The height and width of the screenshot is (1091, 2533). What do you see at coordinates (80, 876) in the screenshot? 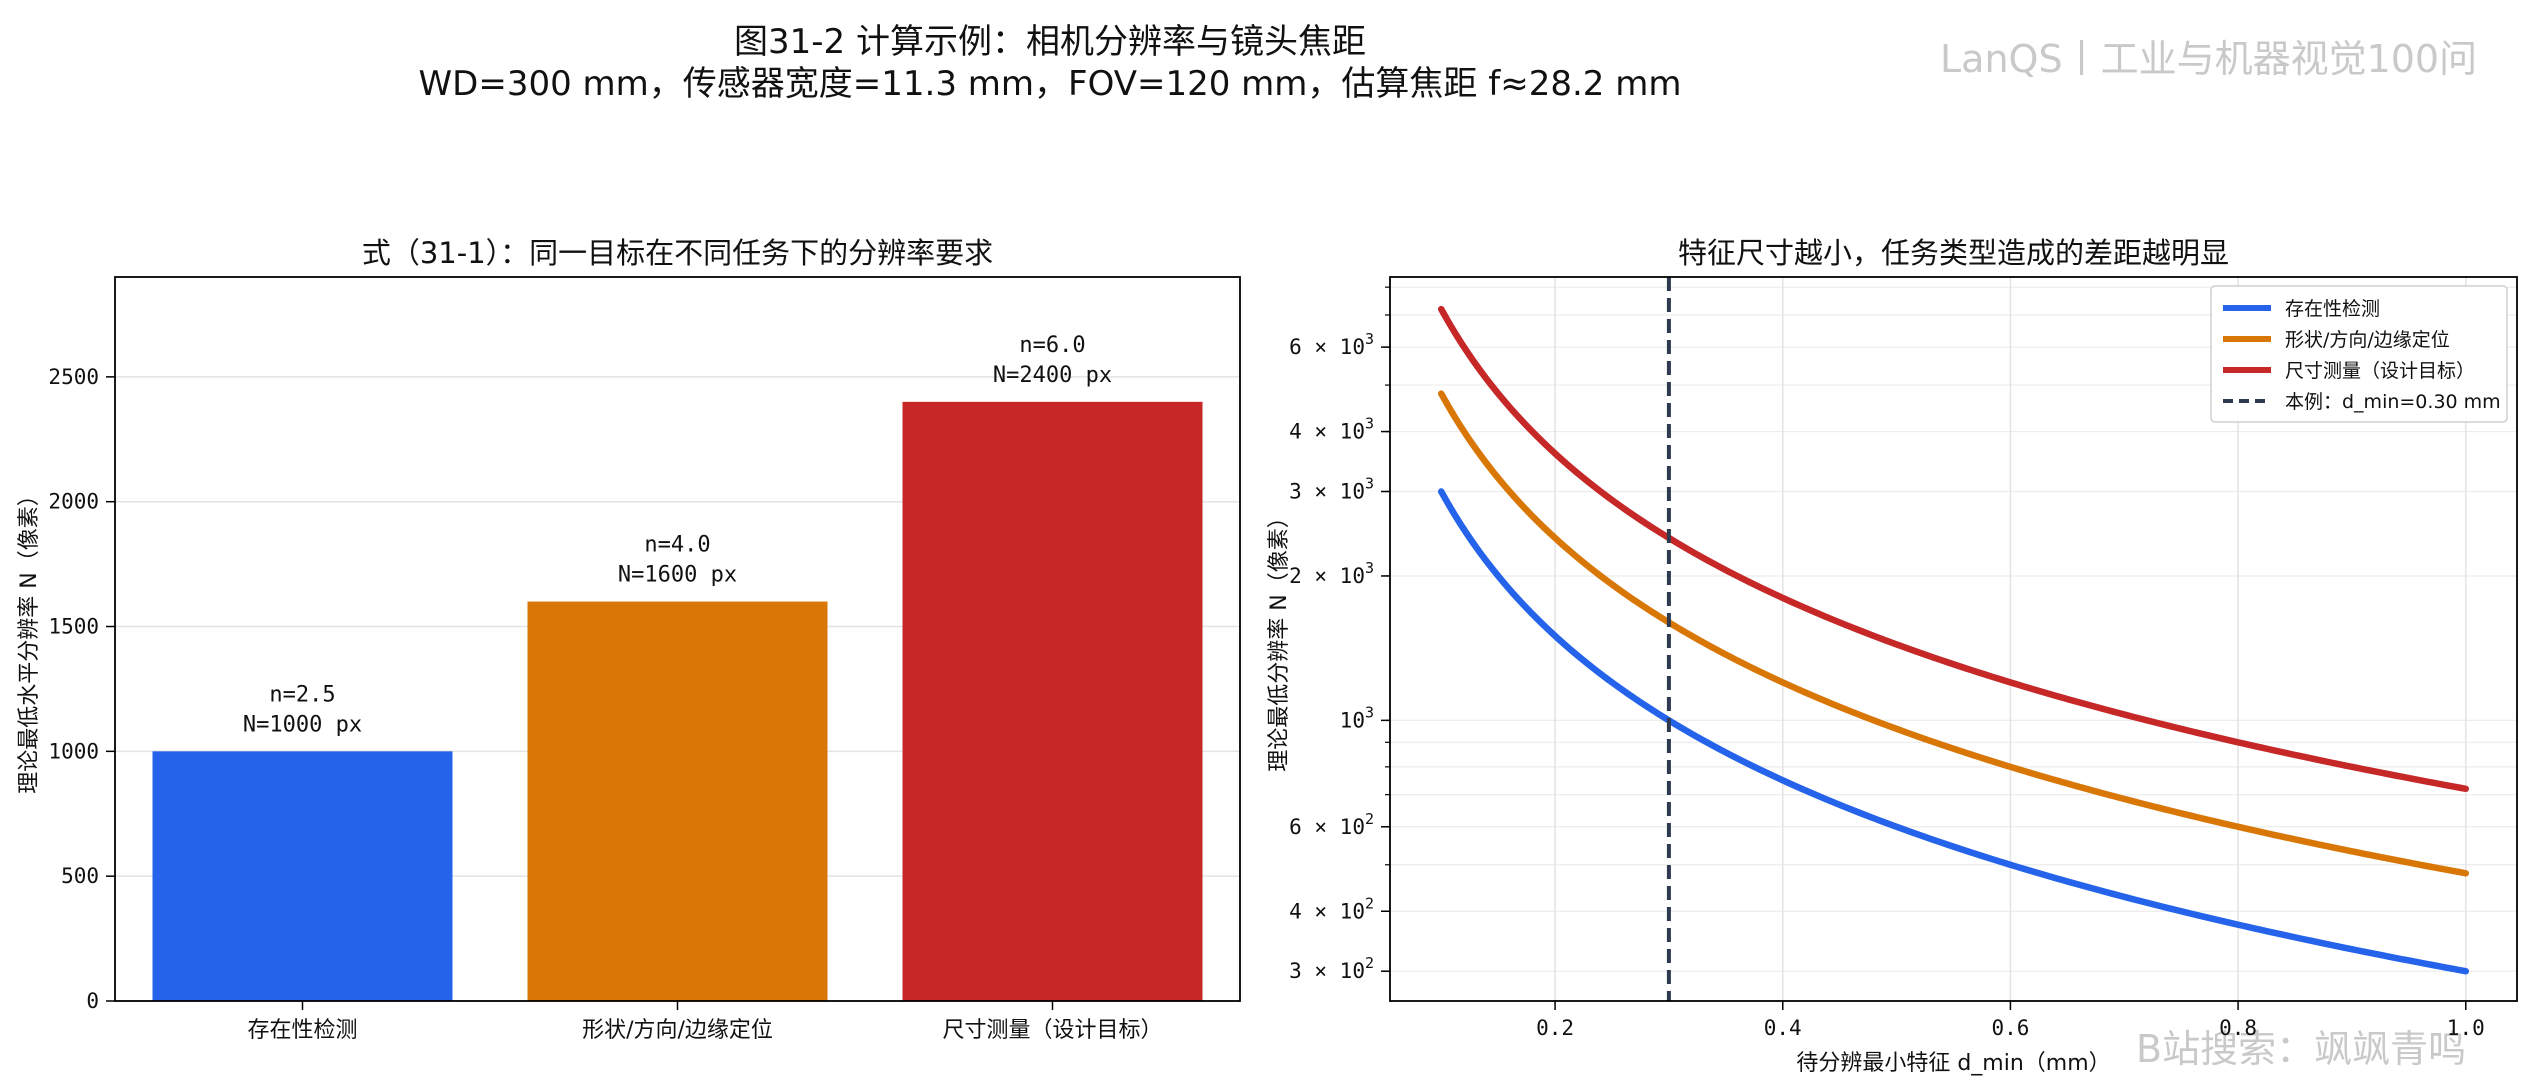
I see `y-tick-label: 500` at bounding box center [80, 876].